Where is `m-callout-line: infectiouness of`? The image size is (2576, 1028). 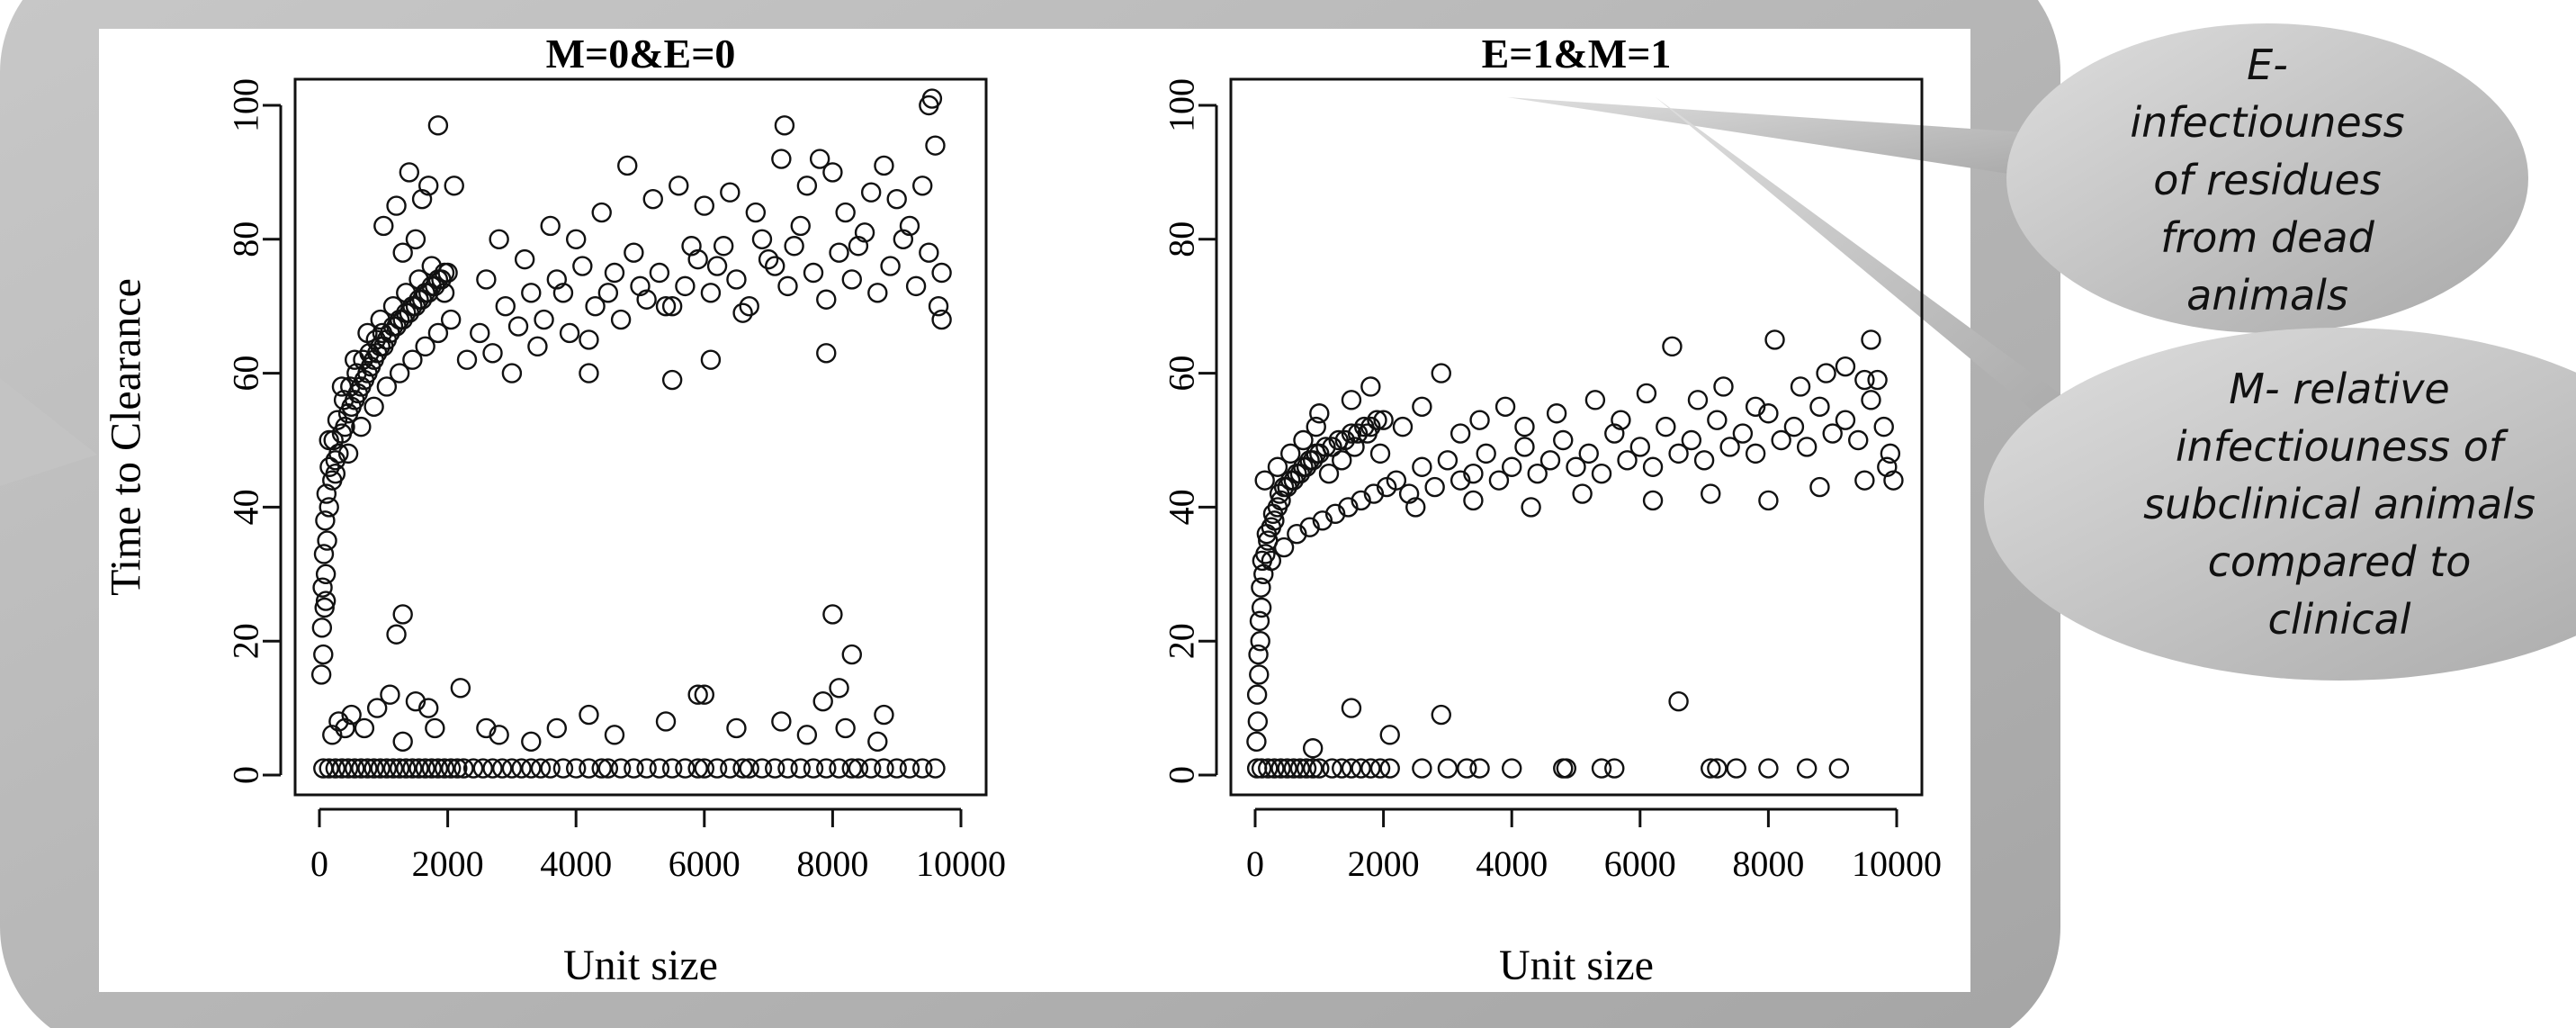 m-callout-line: infectiouness of is located at coordinates (2340, 446).